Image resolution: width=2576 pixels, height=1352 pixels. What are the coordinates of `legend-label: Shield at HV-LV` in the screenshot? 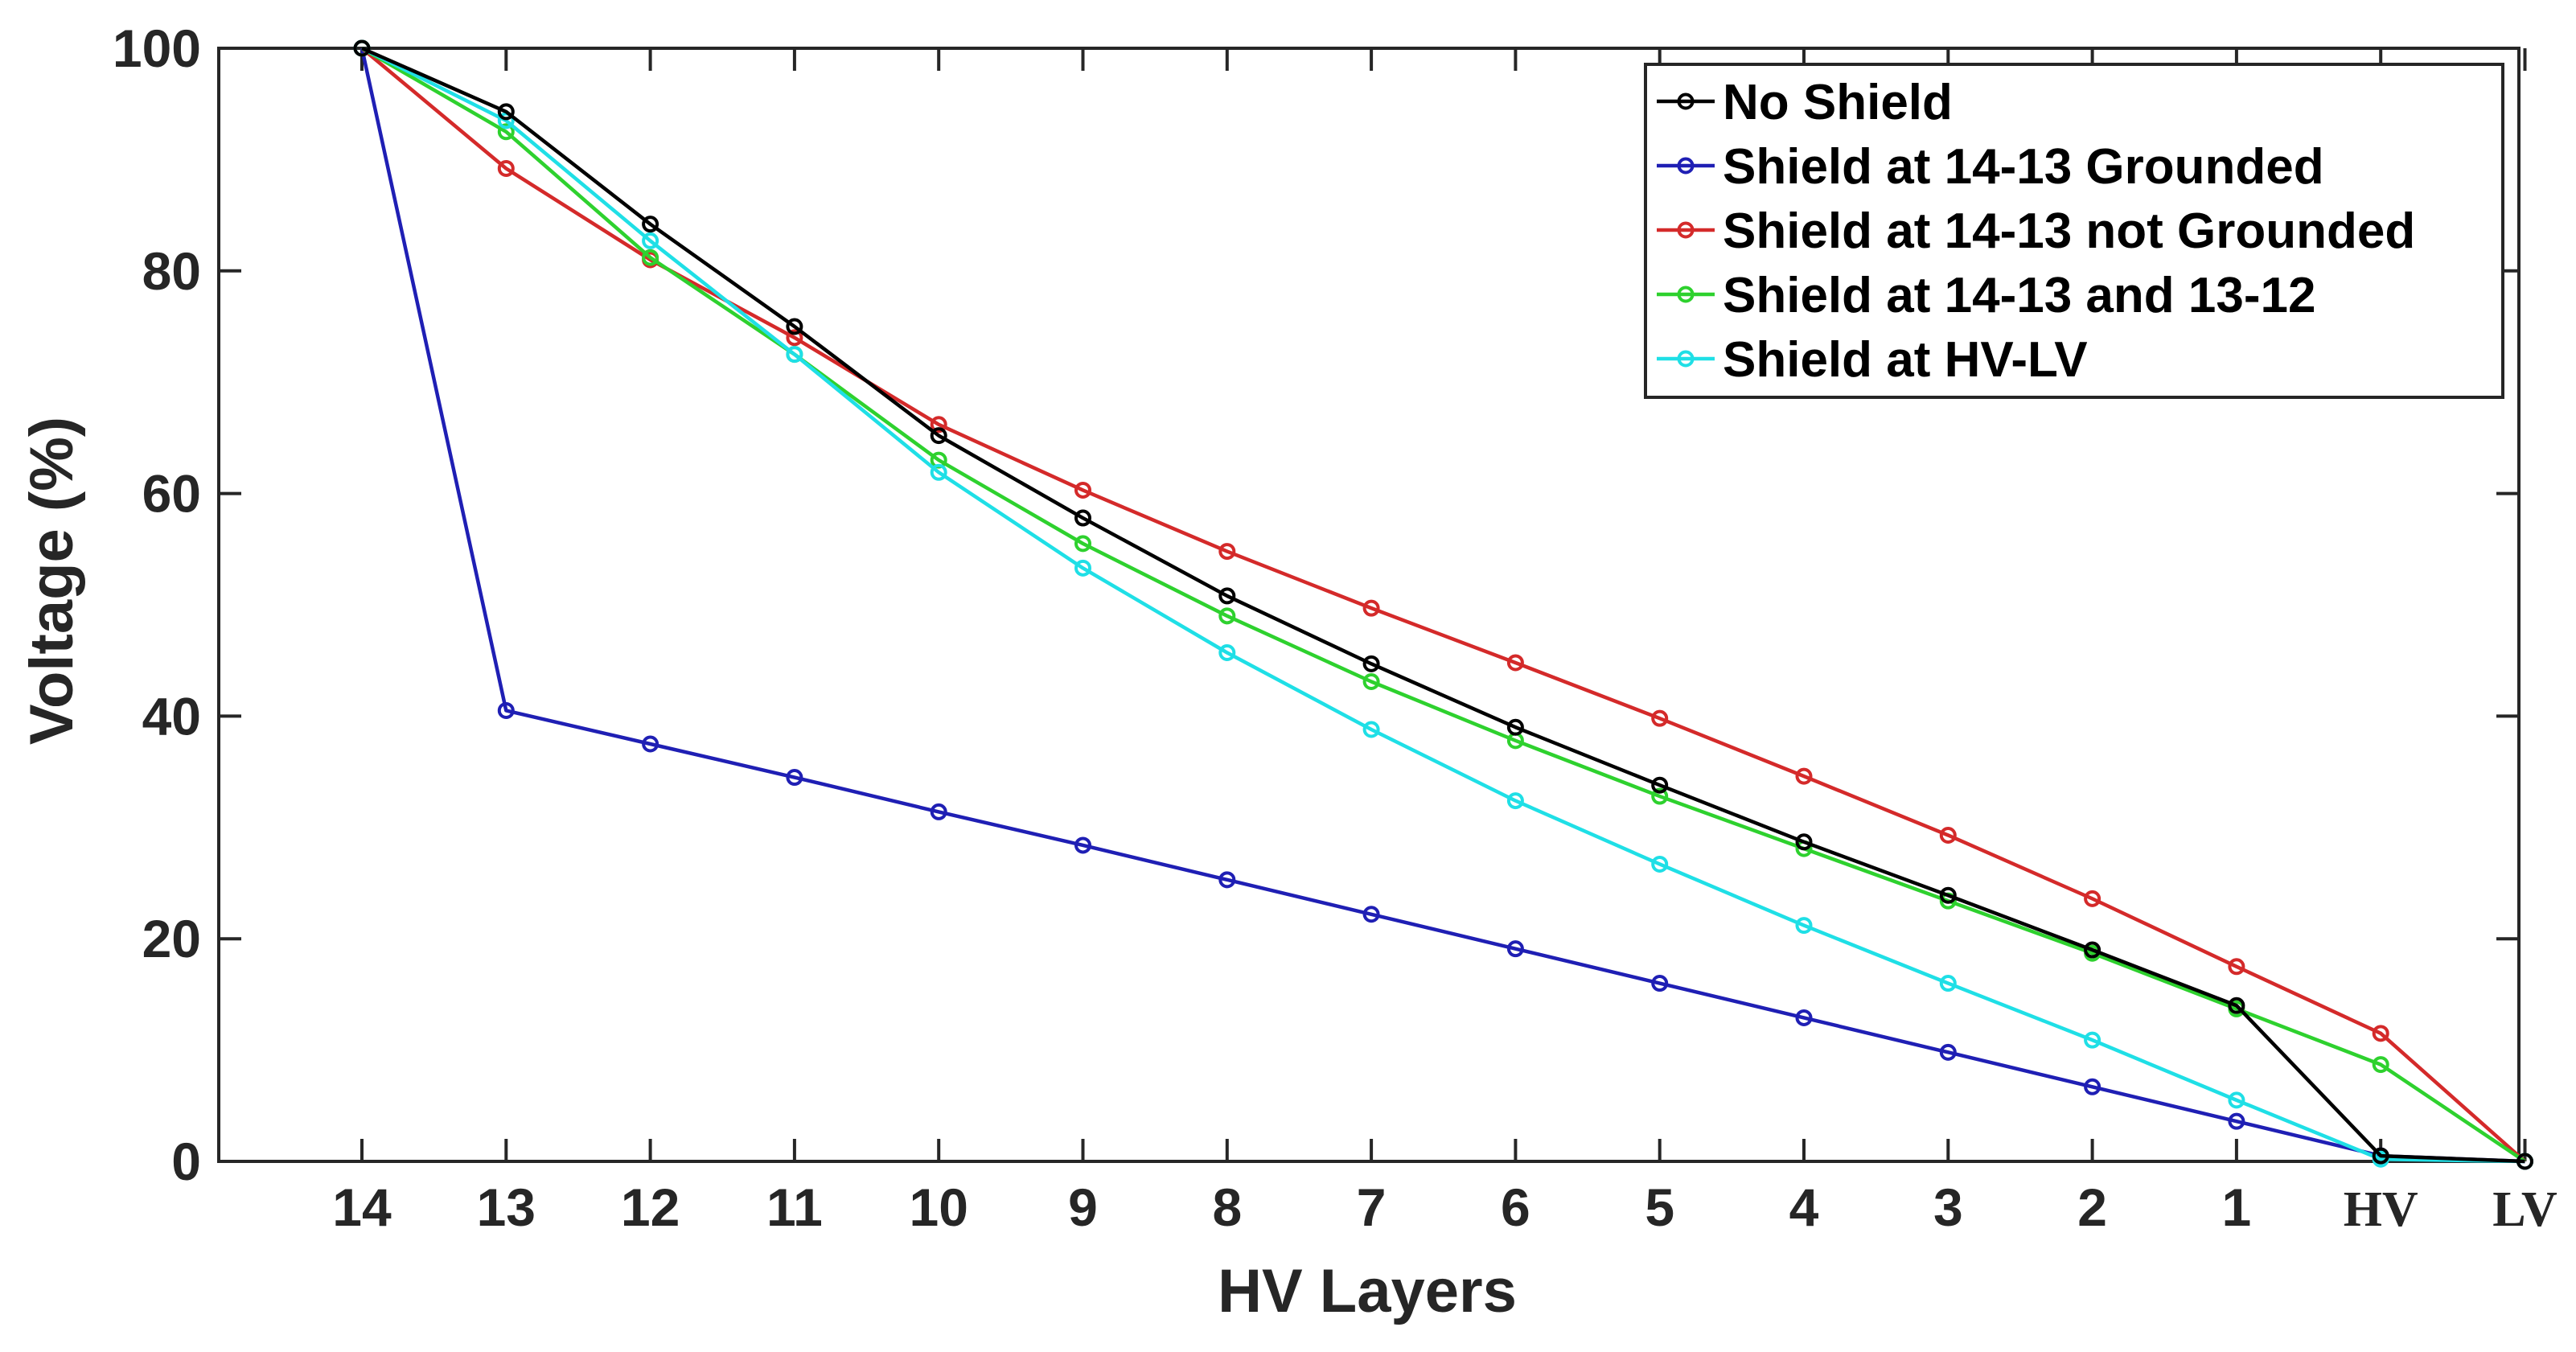 It's located at (1905, 360).